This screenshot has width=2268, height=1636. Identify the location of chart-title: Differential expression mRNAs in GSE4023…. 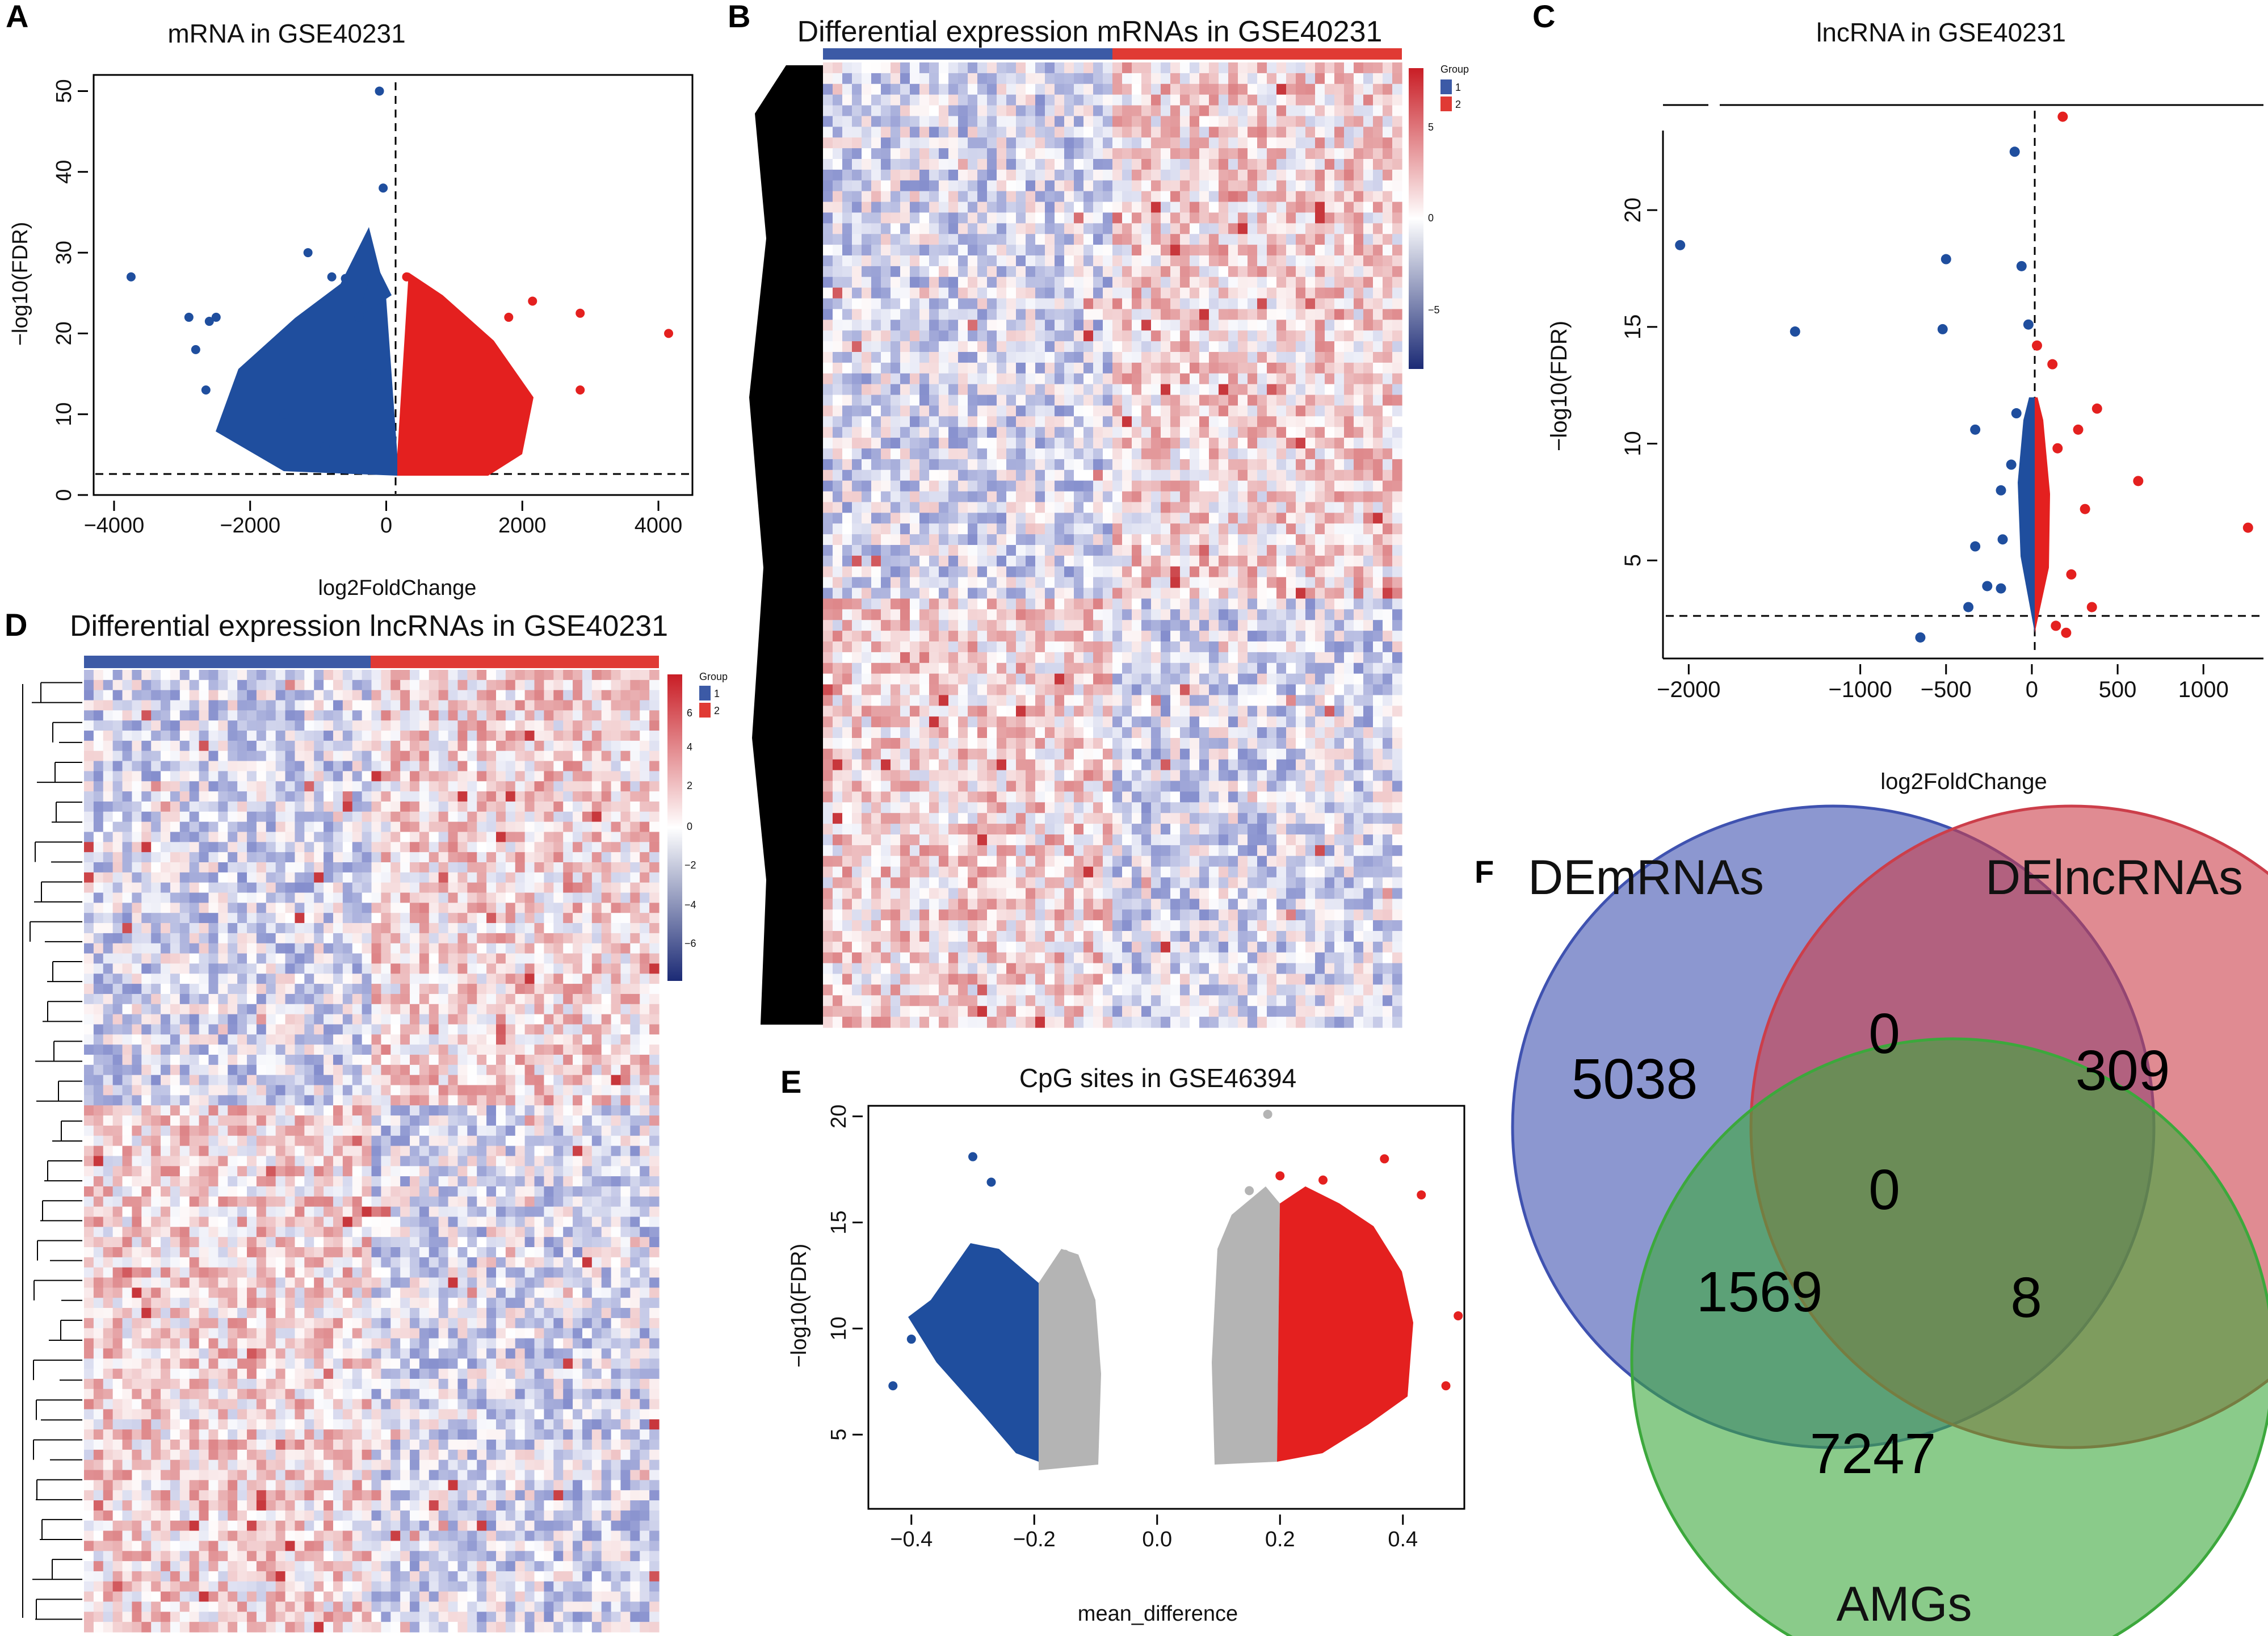
(1090, 31).